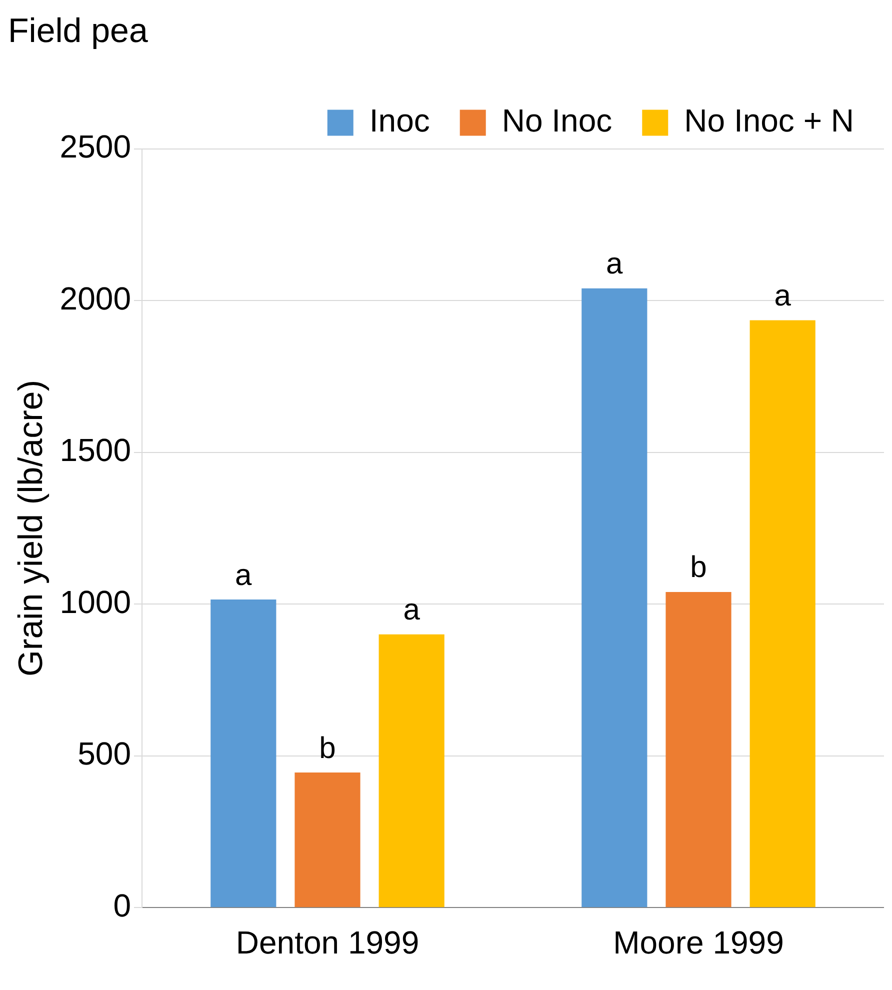 The image size is (892, 990). I want to click on legend-label: No Inoc, so click(557, 120).